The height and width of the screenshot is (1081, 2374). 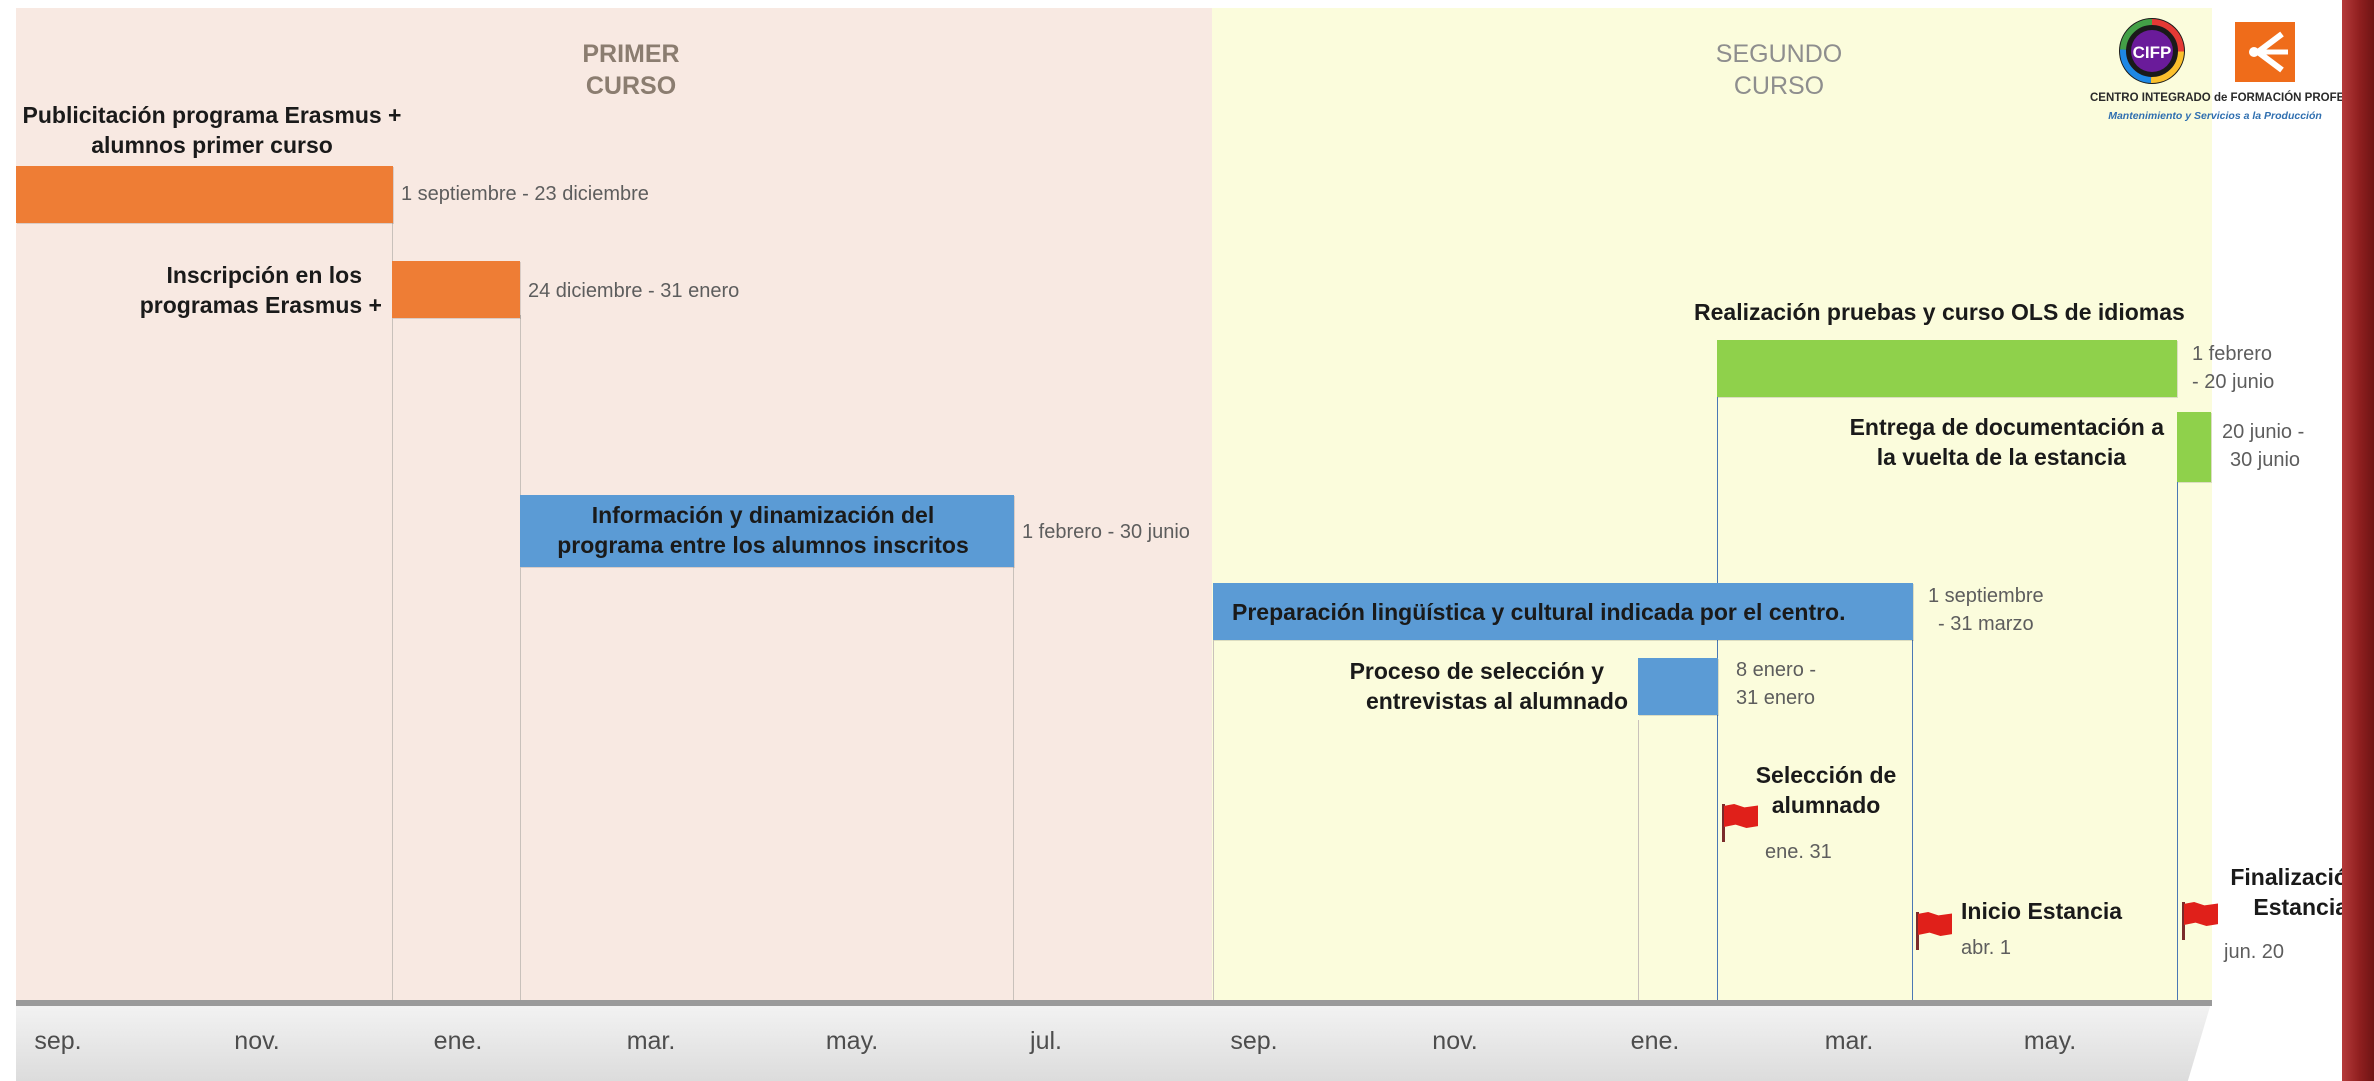 I want to click on entrega-dates-line2: 30 junio, so click(x=2265, y=460).